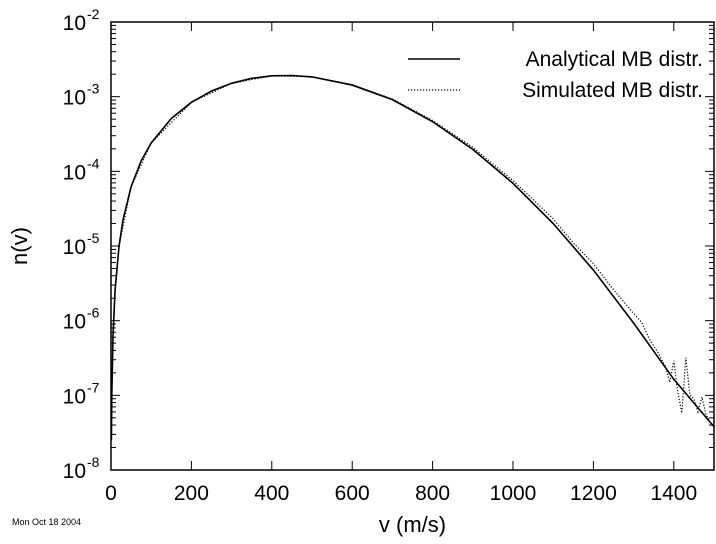  Describe the element at coordinates (271, 493) in the screenshot. I see `x-tick-label: 400` at that location.